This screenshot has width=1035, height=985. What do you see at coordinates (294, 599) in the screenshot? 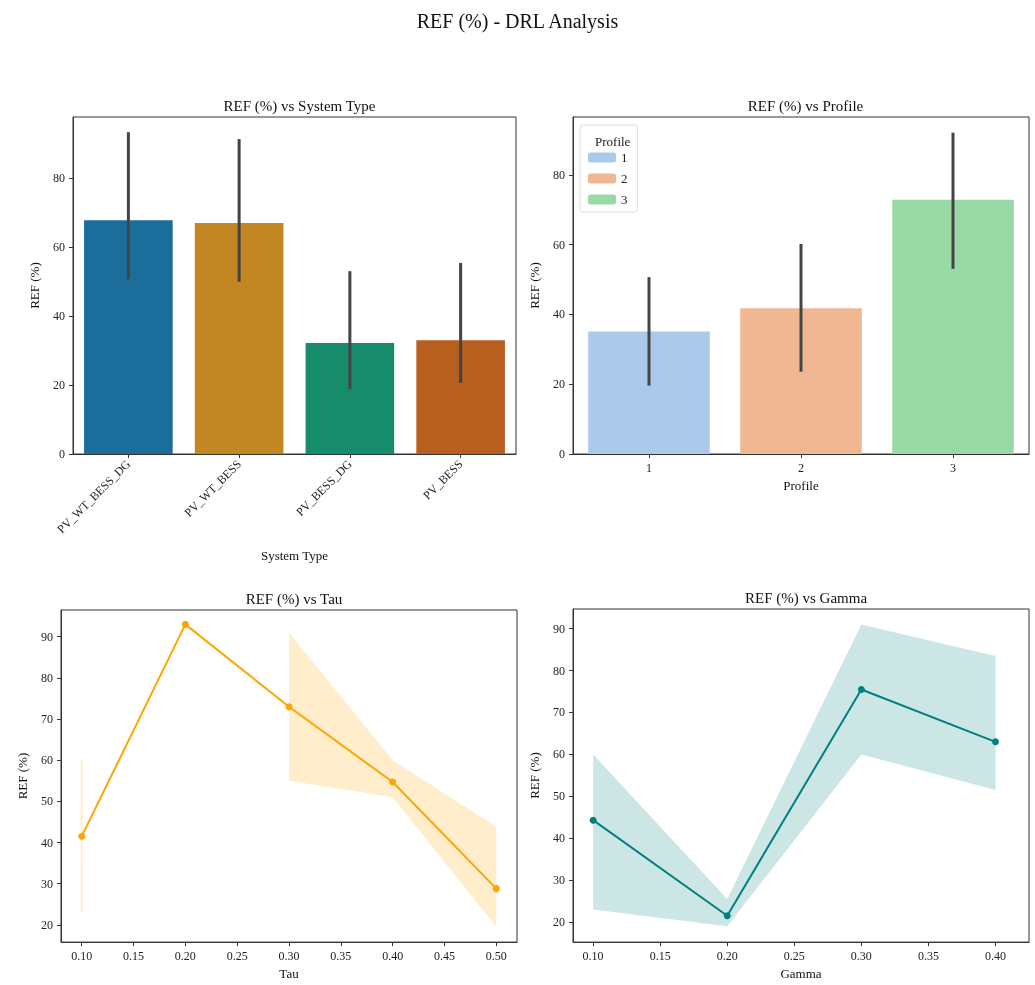
I see `chart-title: REF (%) vs Tau` at bounding box center [294, 599].